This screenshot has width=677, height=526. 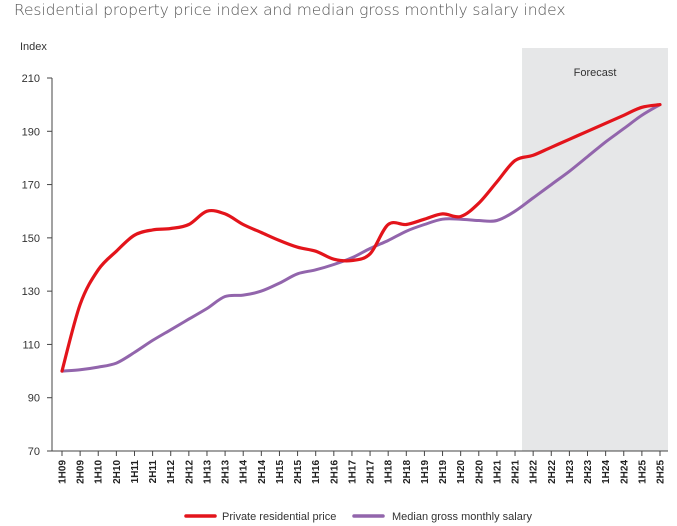 I want to click on x-tick-label: 2H11, so click(x=153, y=472).